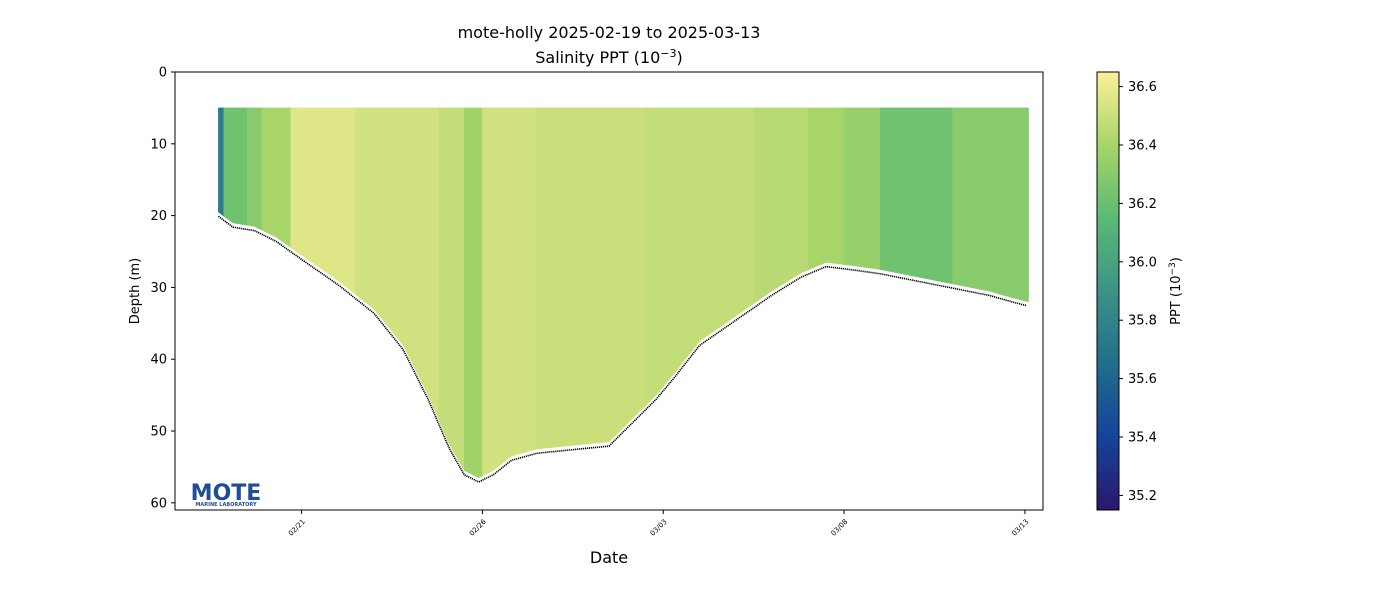 The image size is (1400, 600). I want to click on colorbar-title-exponent: −3, so click(1173, 268).